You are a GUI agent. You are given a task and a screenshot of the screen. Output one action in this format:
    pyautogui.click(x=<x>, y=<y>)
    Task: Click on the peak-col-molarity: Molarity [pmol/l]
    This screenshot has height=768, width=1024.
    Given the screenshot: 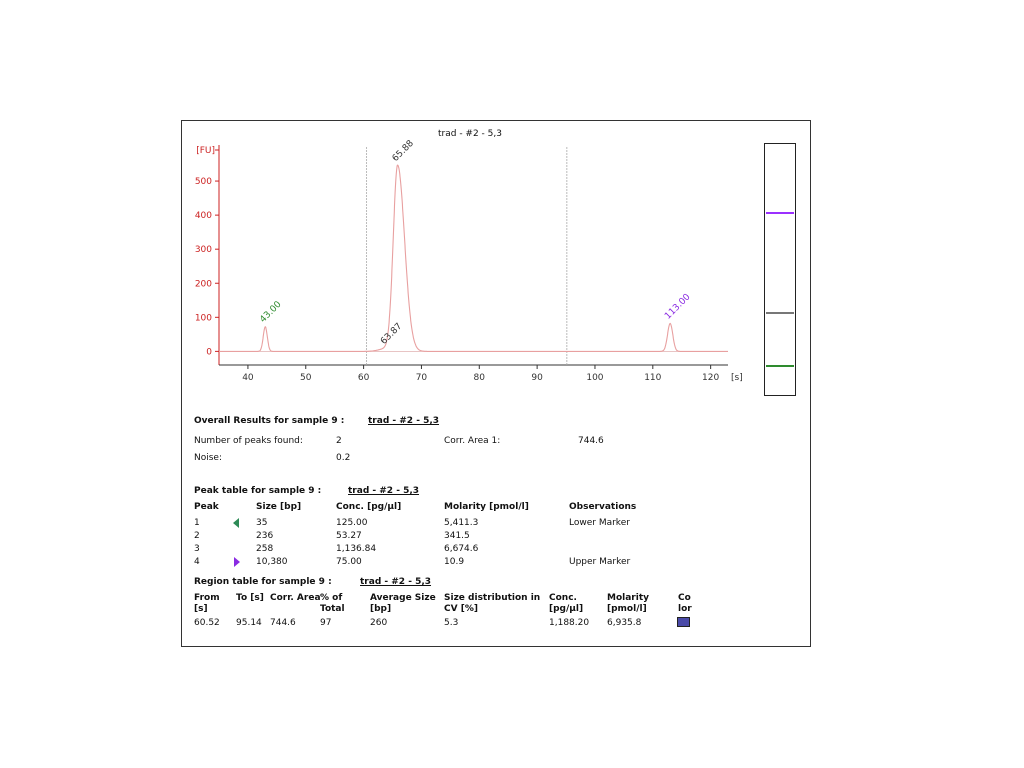 What is the action you would take?
    pyautogui.click(x=486, y=507)
    